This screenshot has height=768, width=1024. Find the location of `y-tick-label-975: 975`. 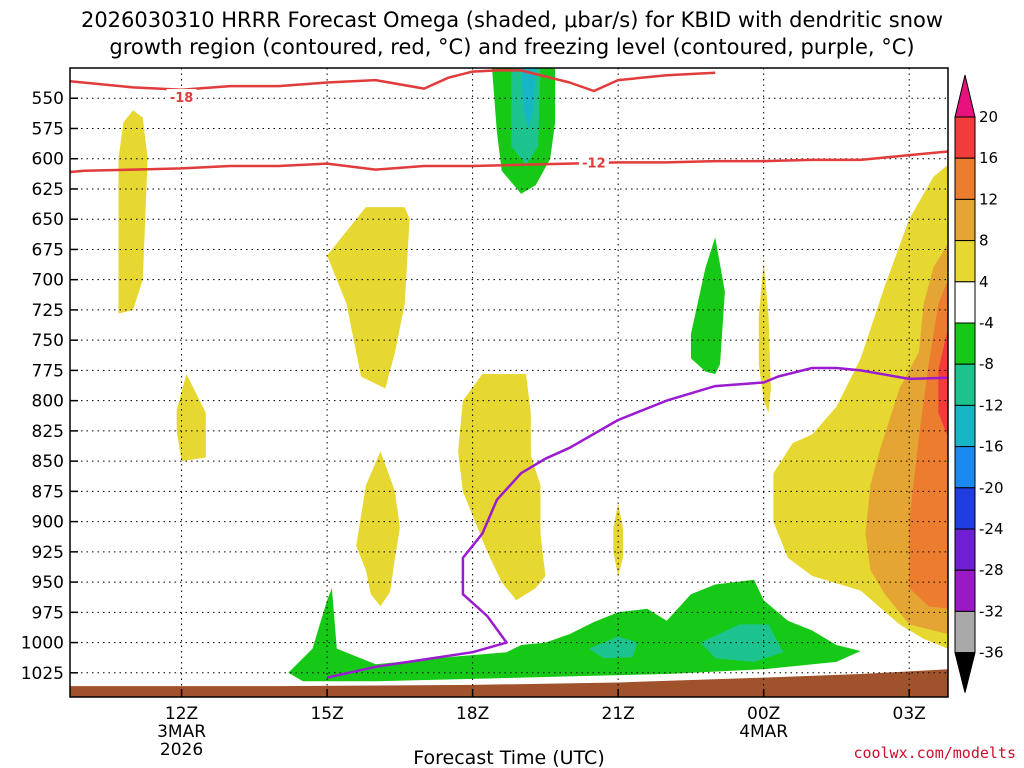

y-tick-label-975: 975 is located at coordinates (48, 613).